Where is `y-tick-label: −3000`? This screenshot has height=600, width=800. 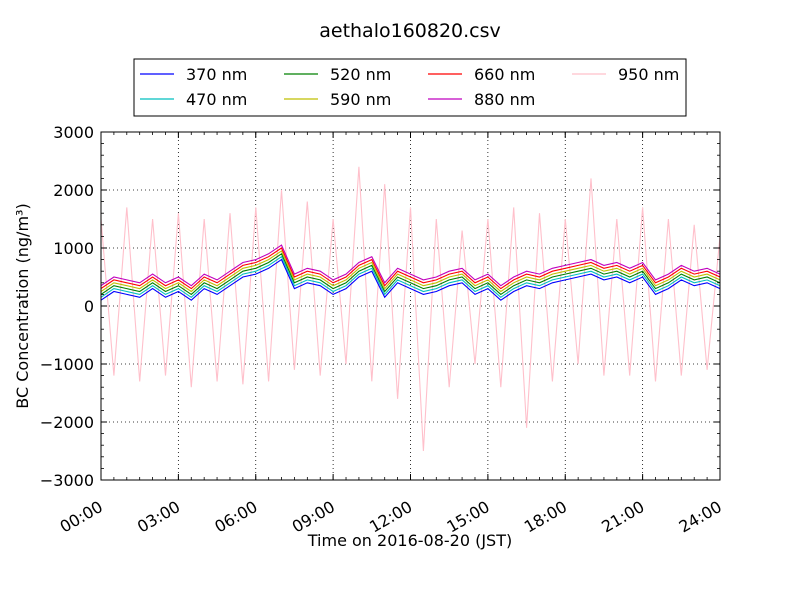 y-tick-label: −3000 is located at coordinates (67, 480).